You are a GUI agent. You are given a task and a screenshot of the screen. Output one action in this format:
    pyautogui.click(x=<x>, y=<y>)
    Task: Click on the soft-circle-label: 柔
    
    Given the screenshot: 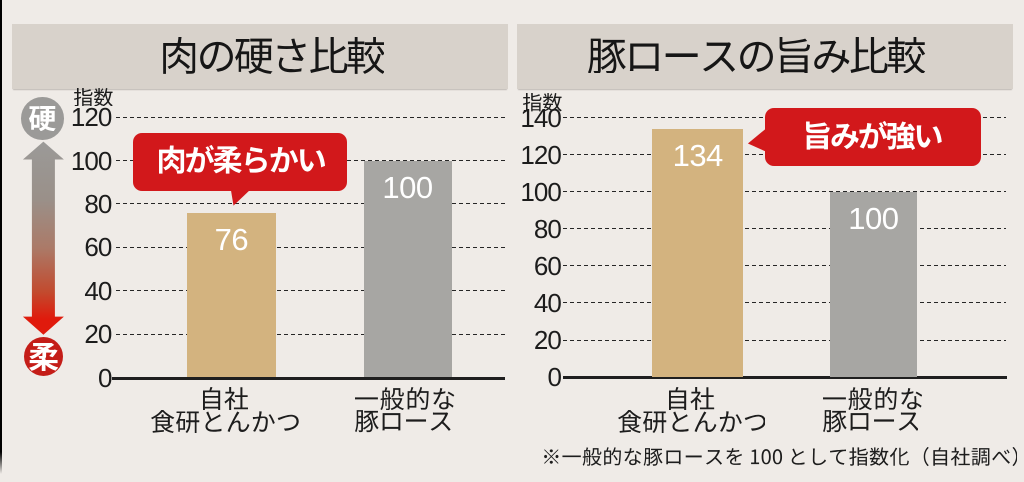 What is the action you would take?
    pyautogui.click(x=43, y=357)
    